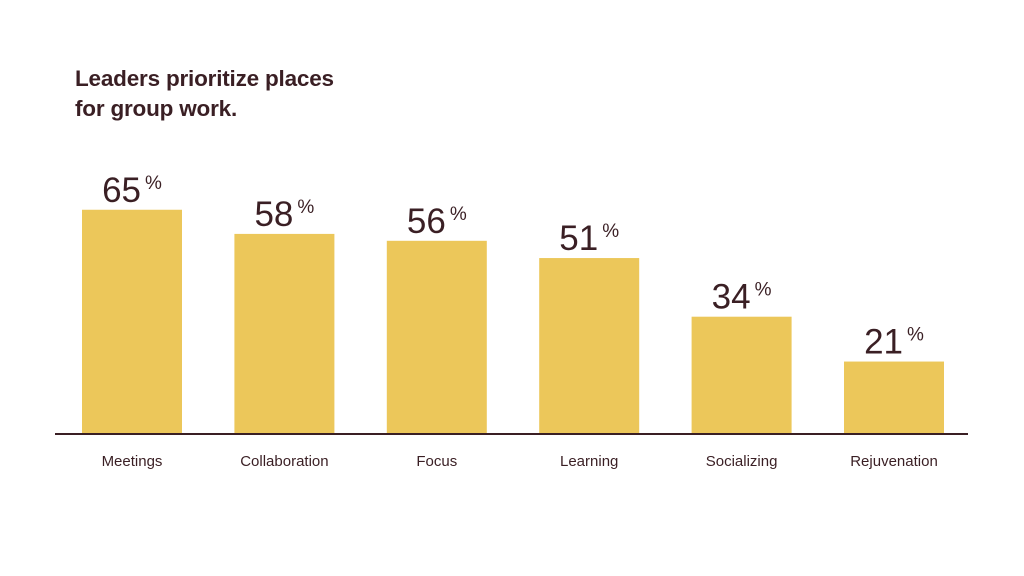  I want to click on value-label-socializing: 34%, so click(742, 297).